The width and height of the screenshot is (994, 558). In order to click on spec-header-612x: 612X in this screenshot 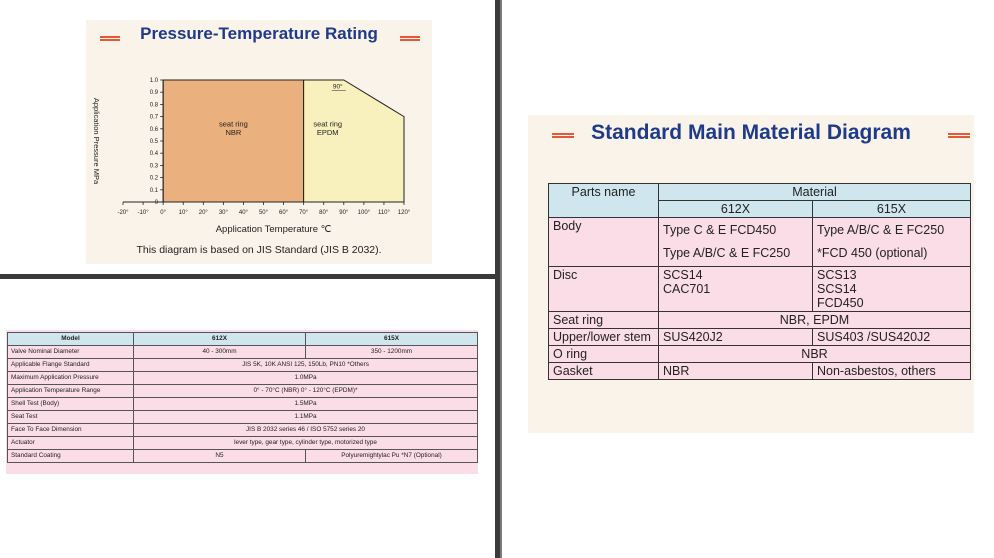, I will do `click(219, 339)`.